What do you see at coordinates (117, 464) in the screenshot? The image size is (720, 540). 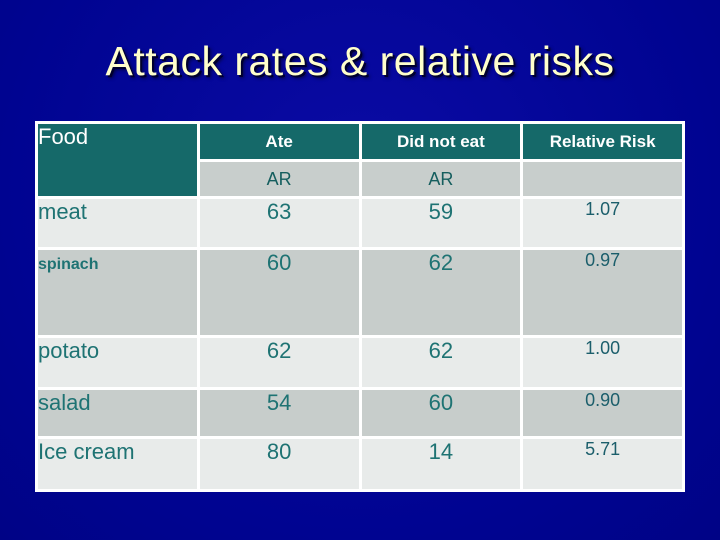 I see `food-name: Ice cream` at bounding box center [117, 464].